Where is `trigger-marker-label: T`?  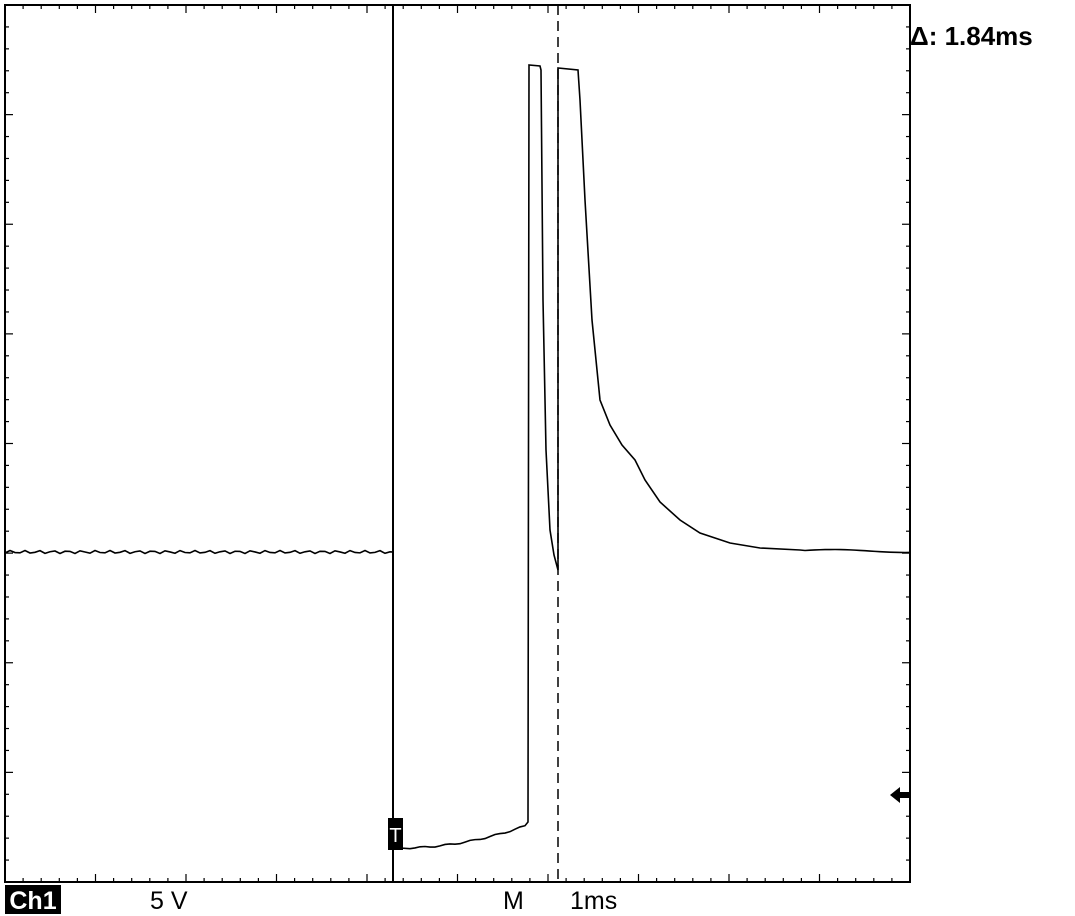 trigger-marker-label: T is located at coordinates (395, 836).